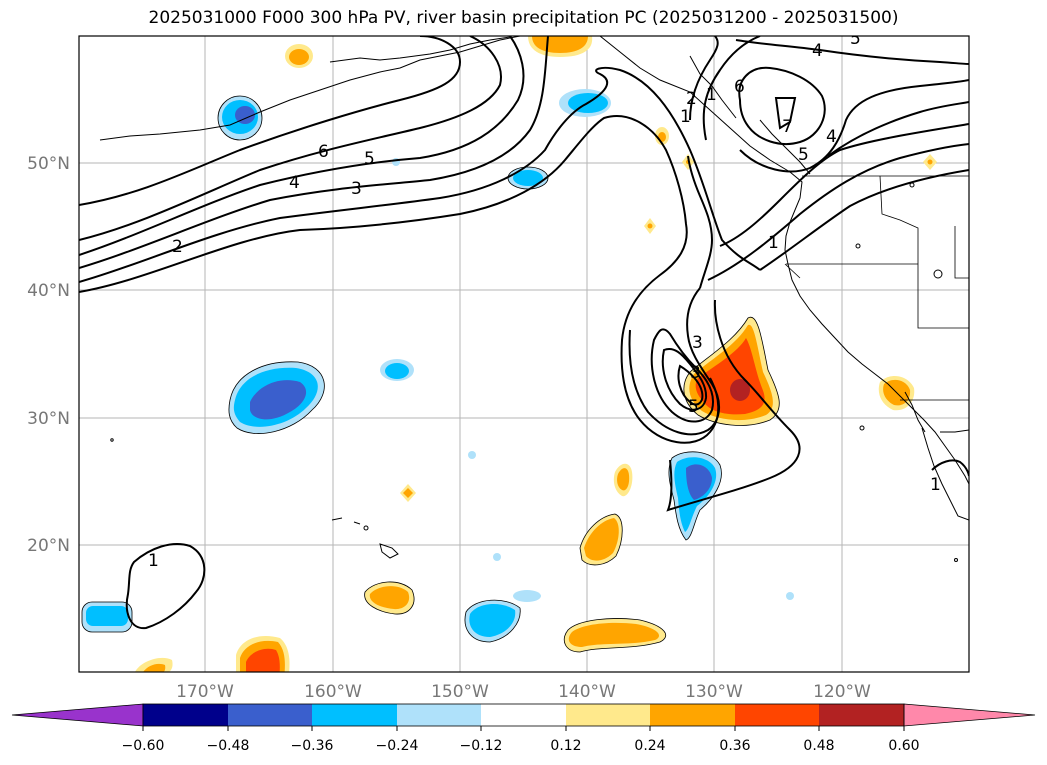 The width and height of the screenshot is (1047, 765). I want to click on colorbar-tick-label: −0.36, so click(312, 746).